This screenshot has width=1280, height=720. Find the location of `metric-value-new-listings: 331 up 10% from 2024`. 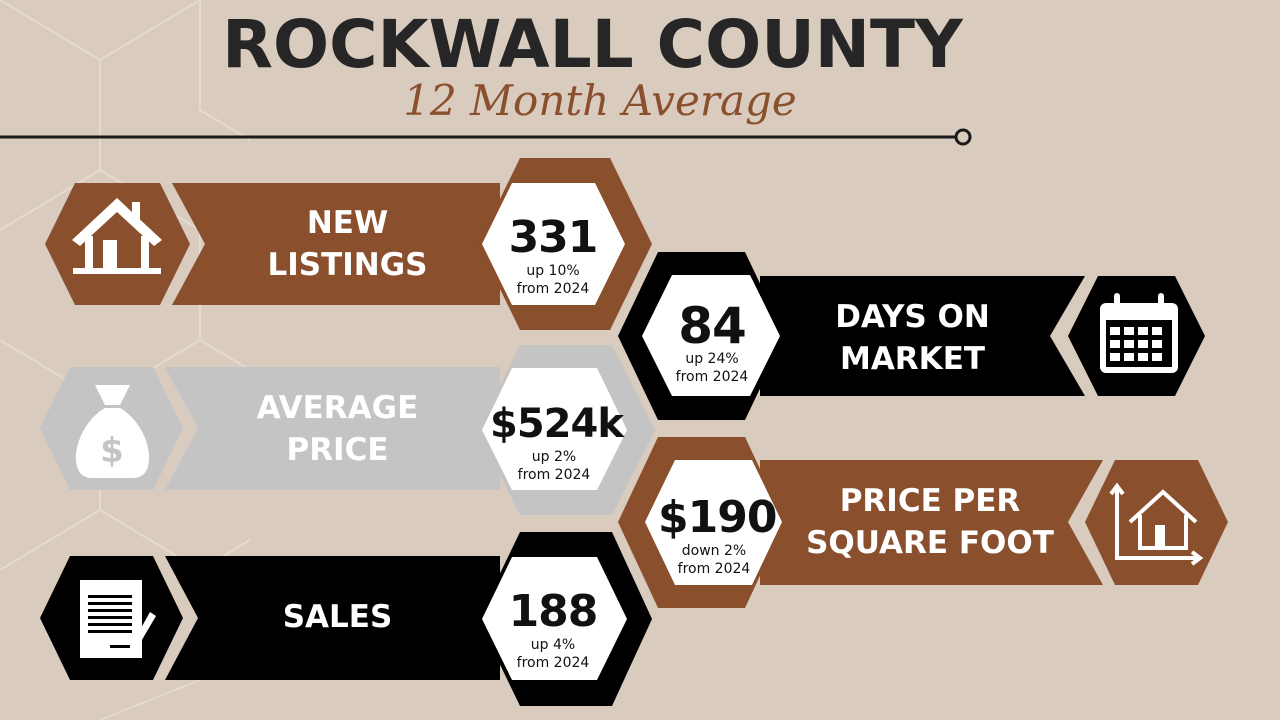

metric-value-new-listings: 331 up 10% from 2024 is located at coordinates (553, 256).